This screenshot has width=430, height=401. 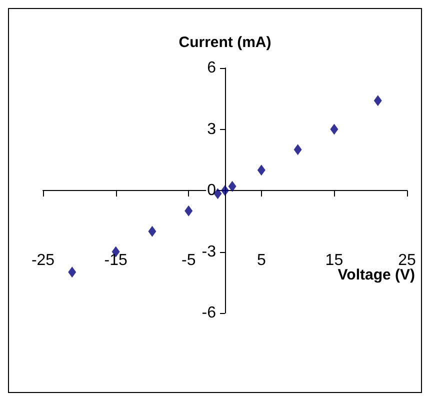 I want to click on x-tick-label: -5, so click(x=188, y=260).